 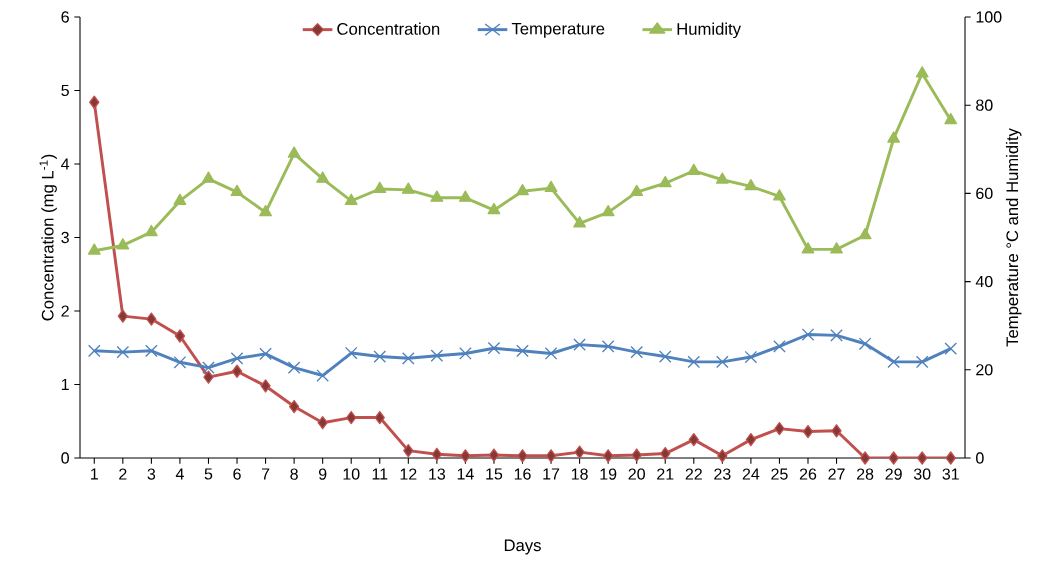 I want to click on x-tick-label: 3, so click(x=151, y=474).